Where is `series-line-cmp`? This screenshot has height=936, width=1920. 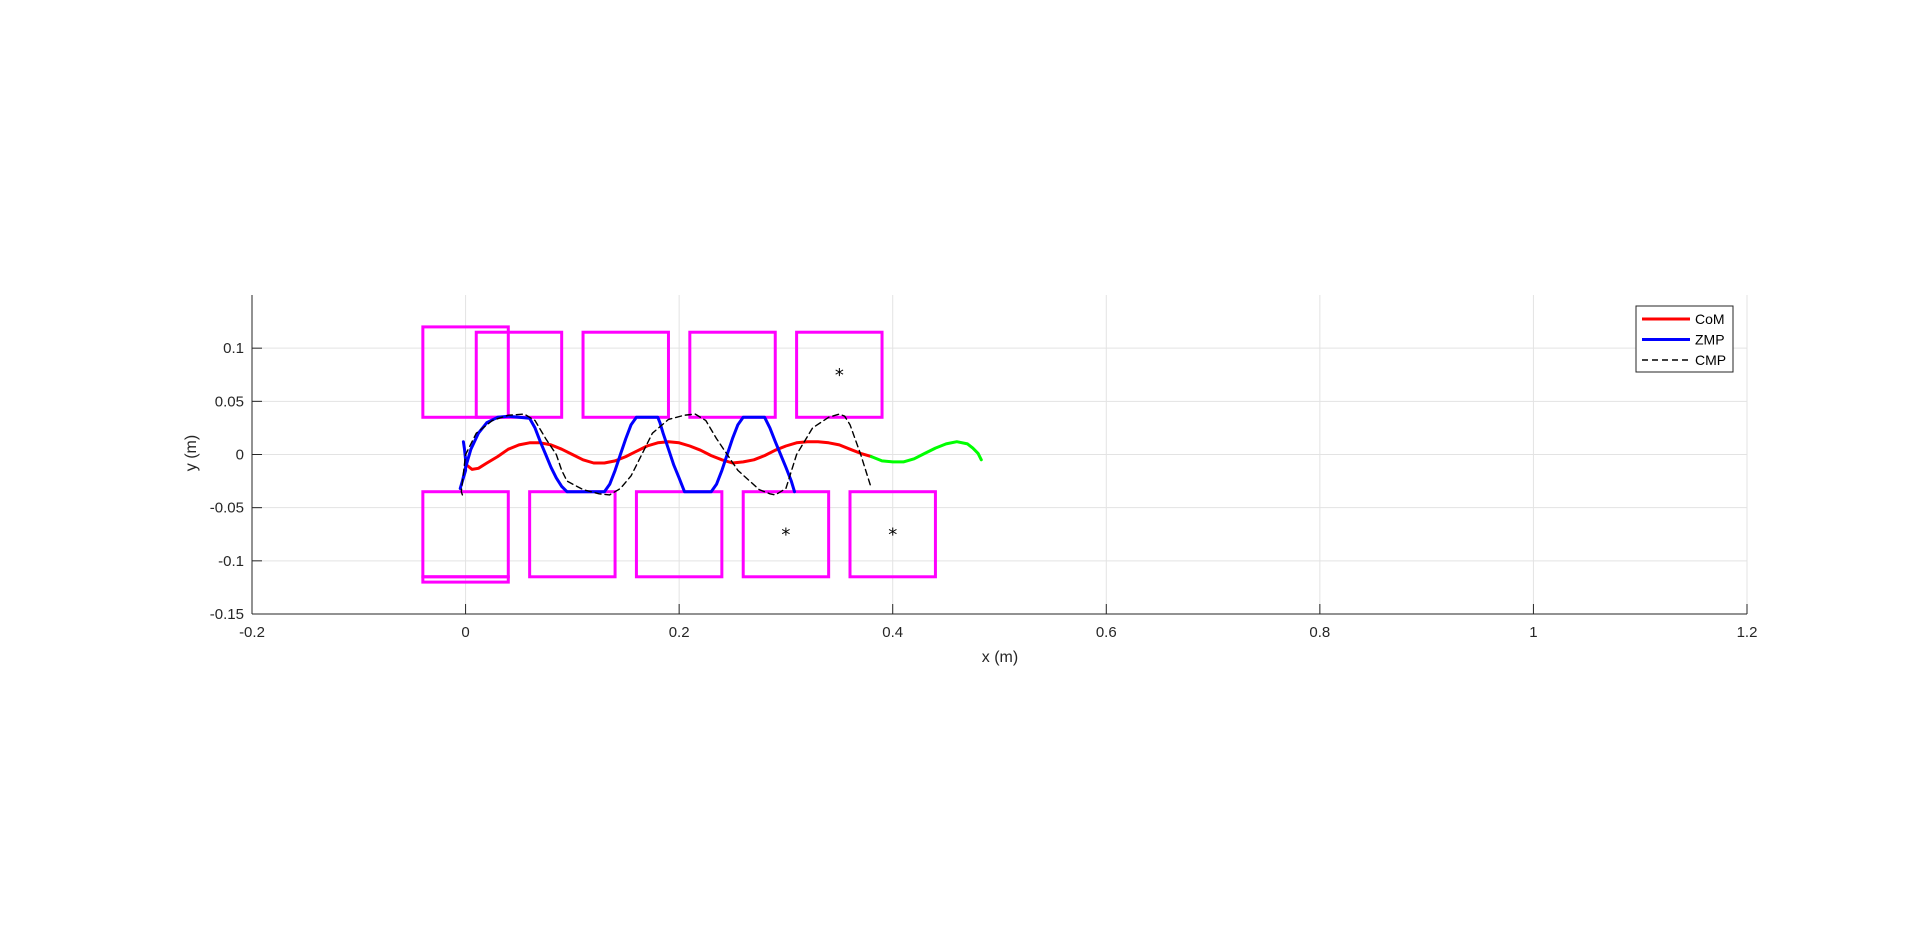 series-line-cmp is located at coordinates (666, 454).